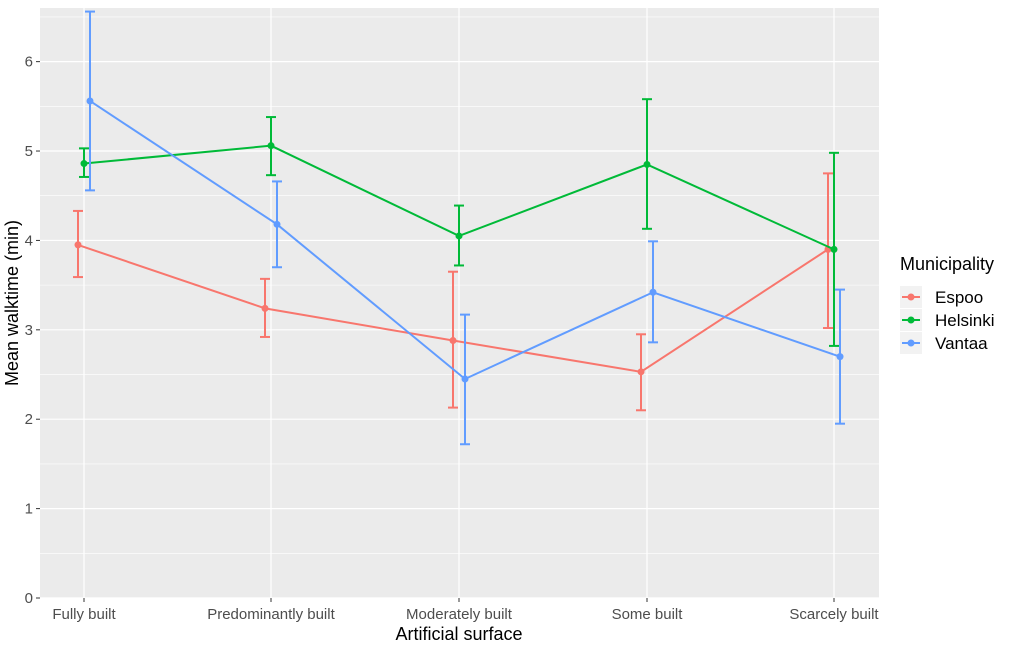 The width and height of the screenshot is (1013, 645). What do you see at coordinates (84, 614) in the screenshot?
I see `x-tick-label: Fully built` at bounding box center [84, 614].